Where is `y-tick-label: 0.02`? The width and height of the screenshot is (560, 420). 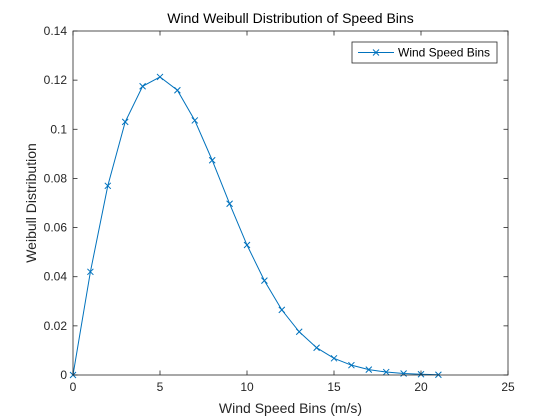 y-tick-label: 0.02 is located at coordinates (56, 326).